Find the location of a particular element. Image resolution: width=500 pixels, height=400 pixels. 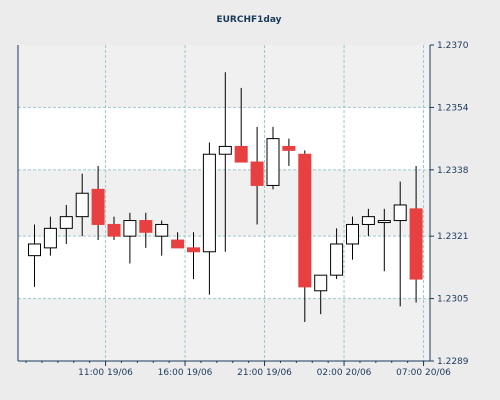

y-tick-label: 1.2370 is located at coordinates (453, 46).